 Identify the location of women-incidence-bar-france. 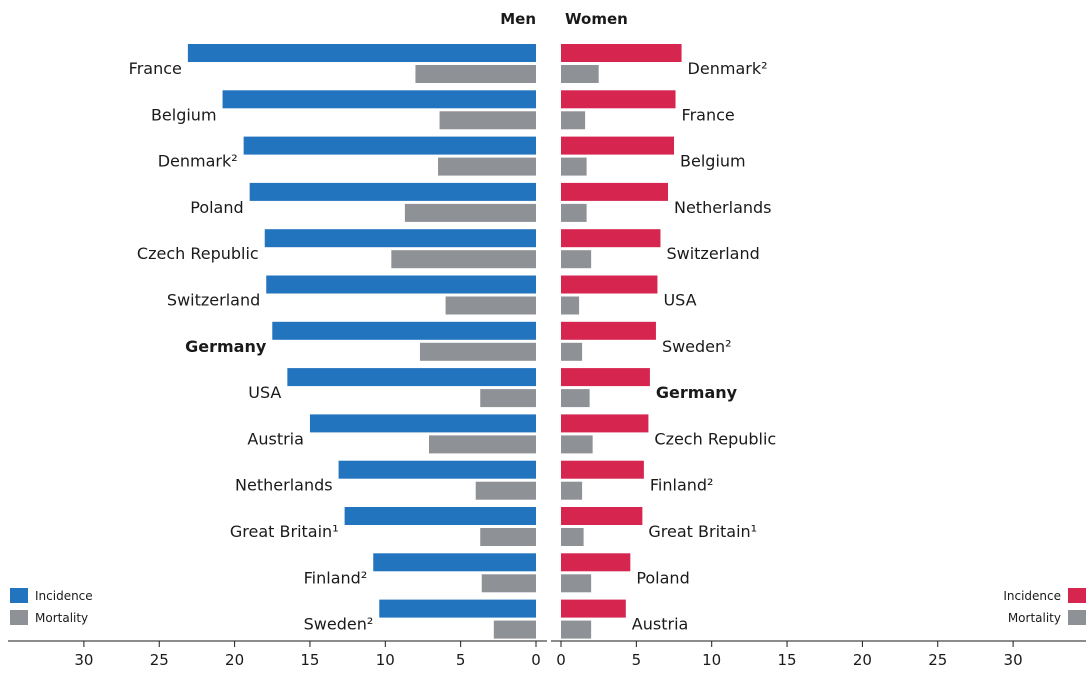
(618, 99).